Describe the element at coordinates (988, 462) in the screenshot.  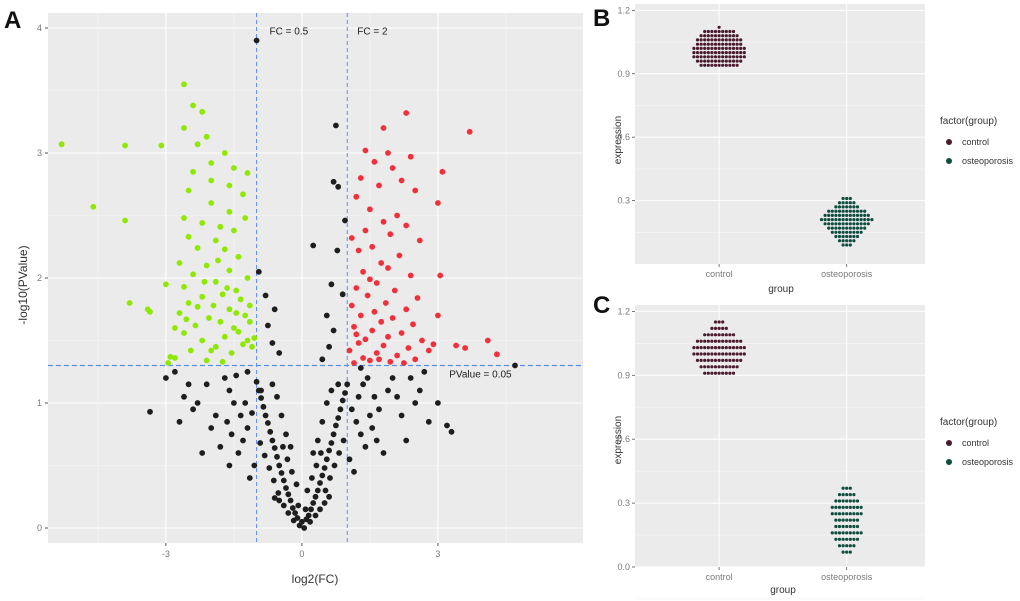
I see `panel-c-legend-osteoporosis-label: osteoporosis` at that location.